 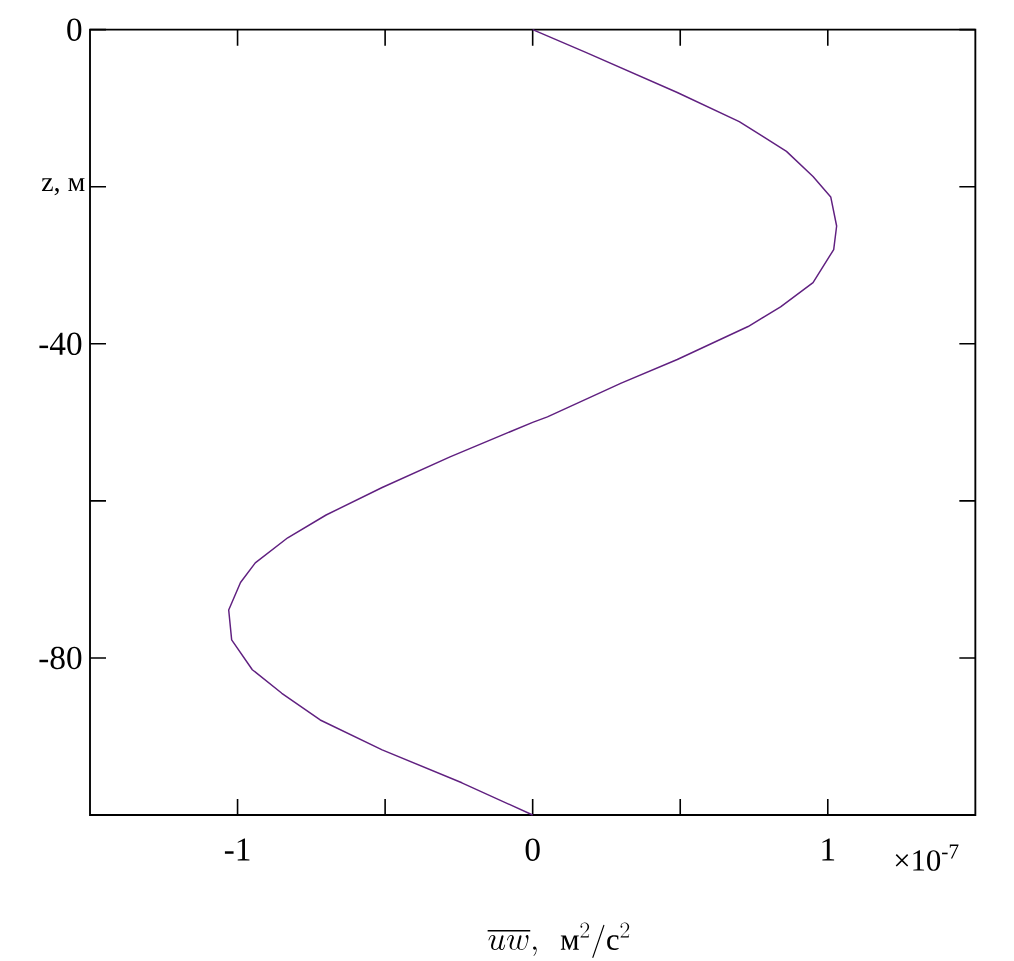 I want to click on y-tick-label: -80, so click(x=60, y=658).